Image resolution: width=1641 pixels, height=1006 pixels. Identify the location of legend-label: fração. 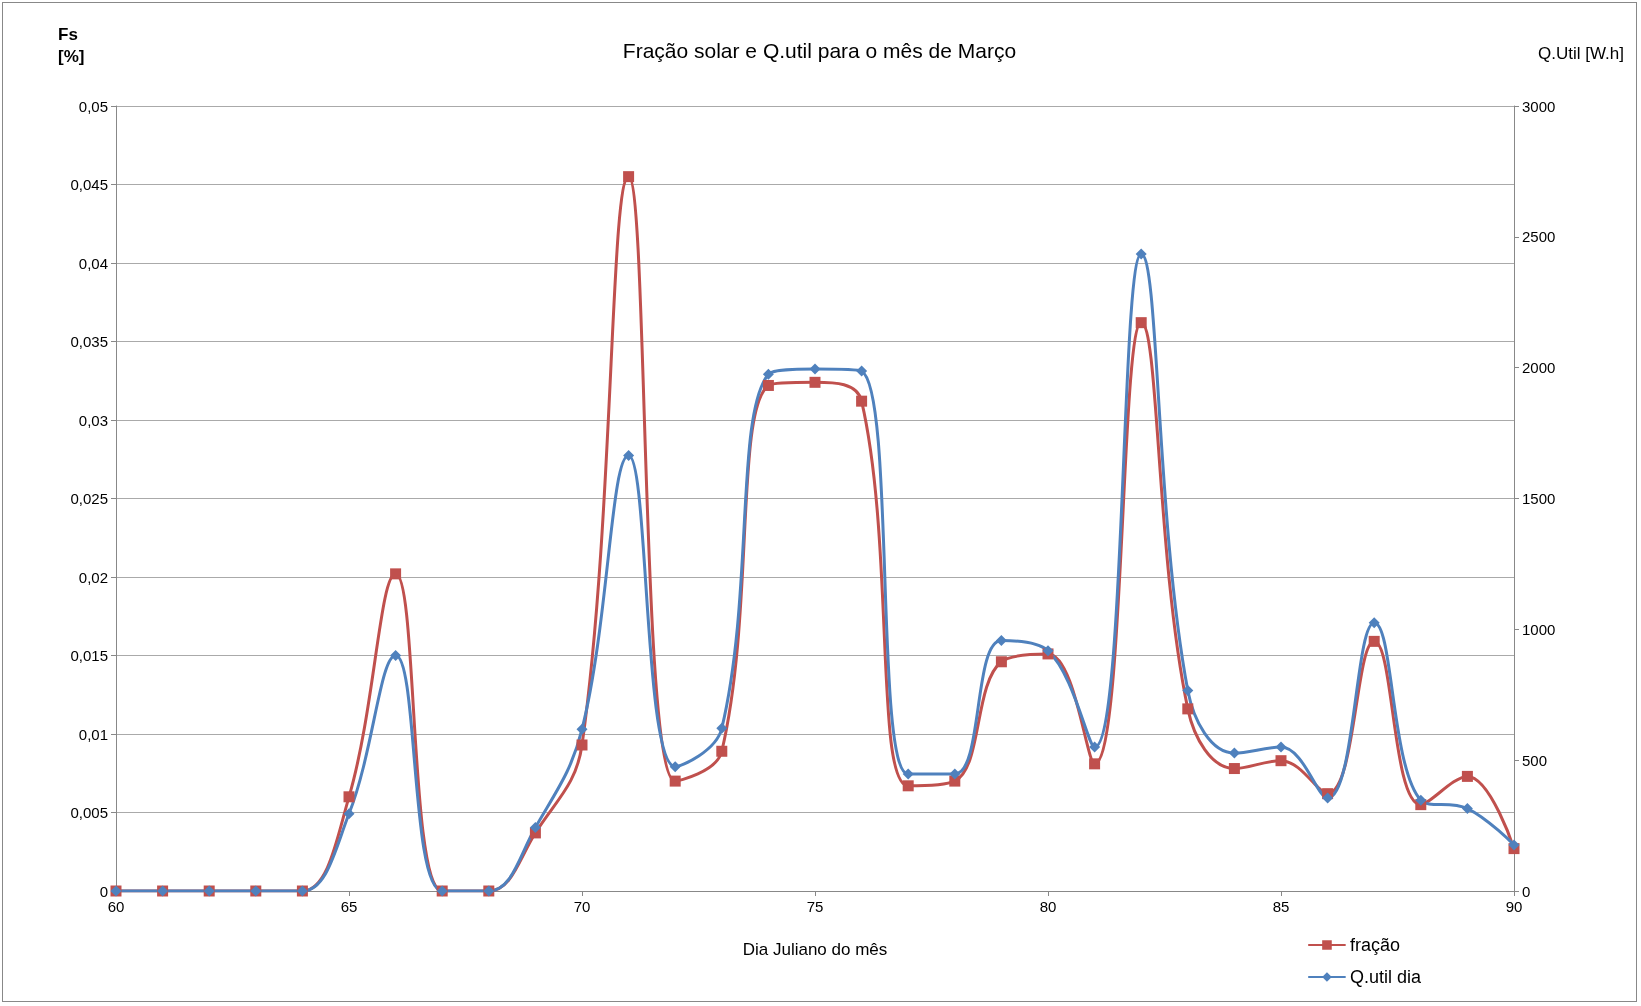
(1374, 945).